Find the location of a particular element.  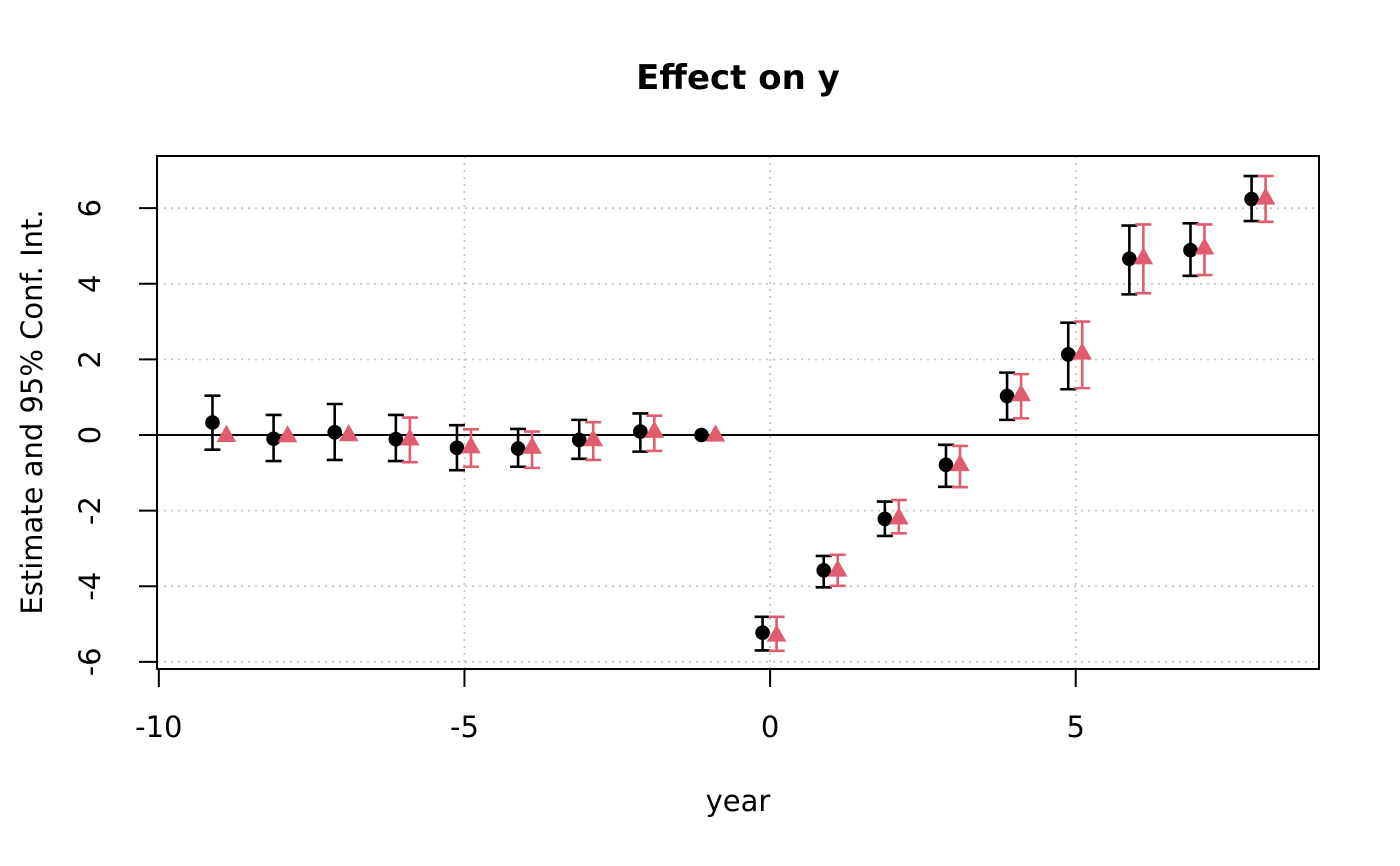

chart-title: Effect on y is located at coordinates (738, 78).